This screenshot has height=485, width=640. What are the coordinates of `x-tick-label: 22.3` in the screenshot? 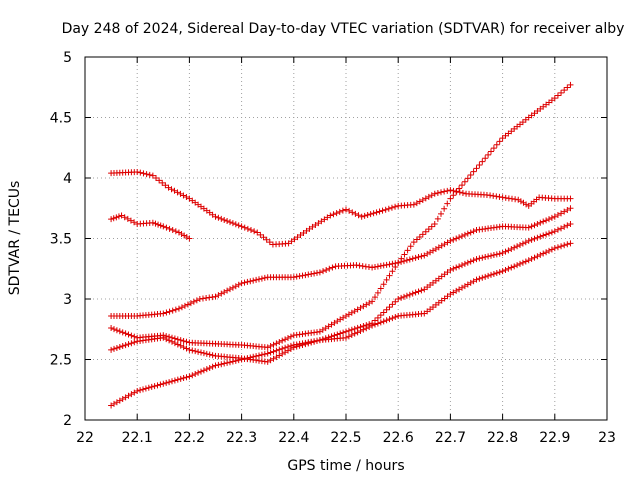 It's located at (241, 438).